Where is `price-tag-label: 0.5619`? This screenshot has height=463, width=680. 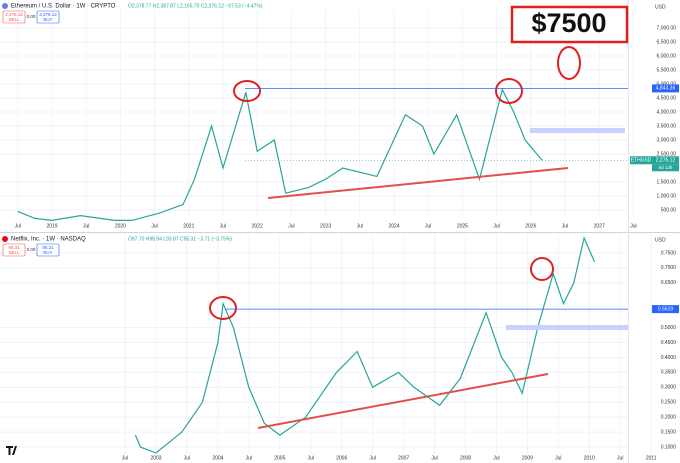 price-tag-label: 0.5619 is located at coordinates (666, 309).